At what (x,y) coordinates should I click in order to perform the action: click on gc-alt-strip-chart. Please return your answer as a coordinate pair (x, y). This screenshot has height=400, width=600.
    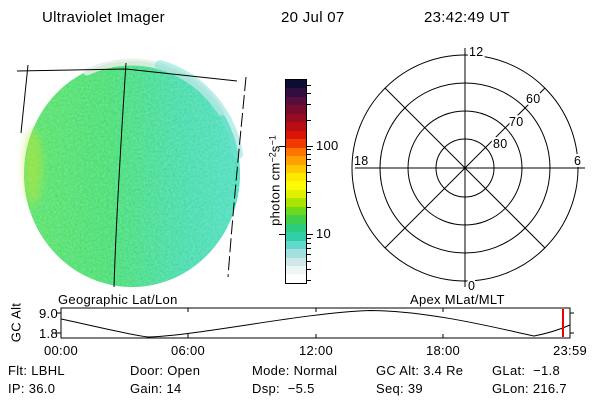
    Looking at the image, I should click on (315, 323).